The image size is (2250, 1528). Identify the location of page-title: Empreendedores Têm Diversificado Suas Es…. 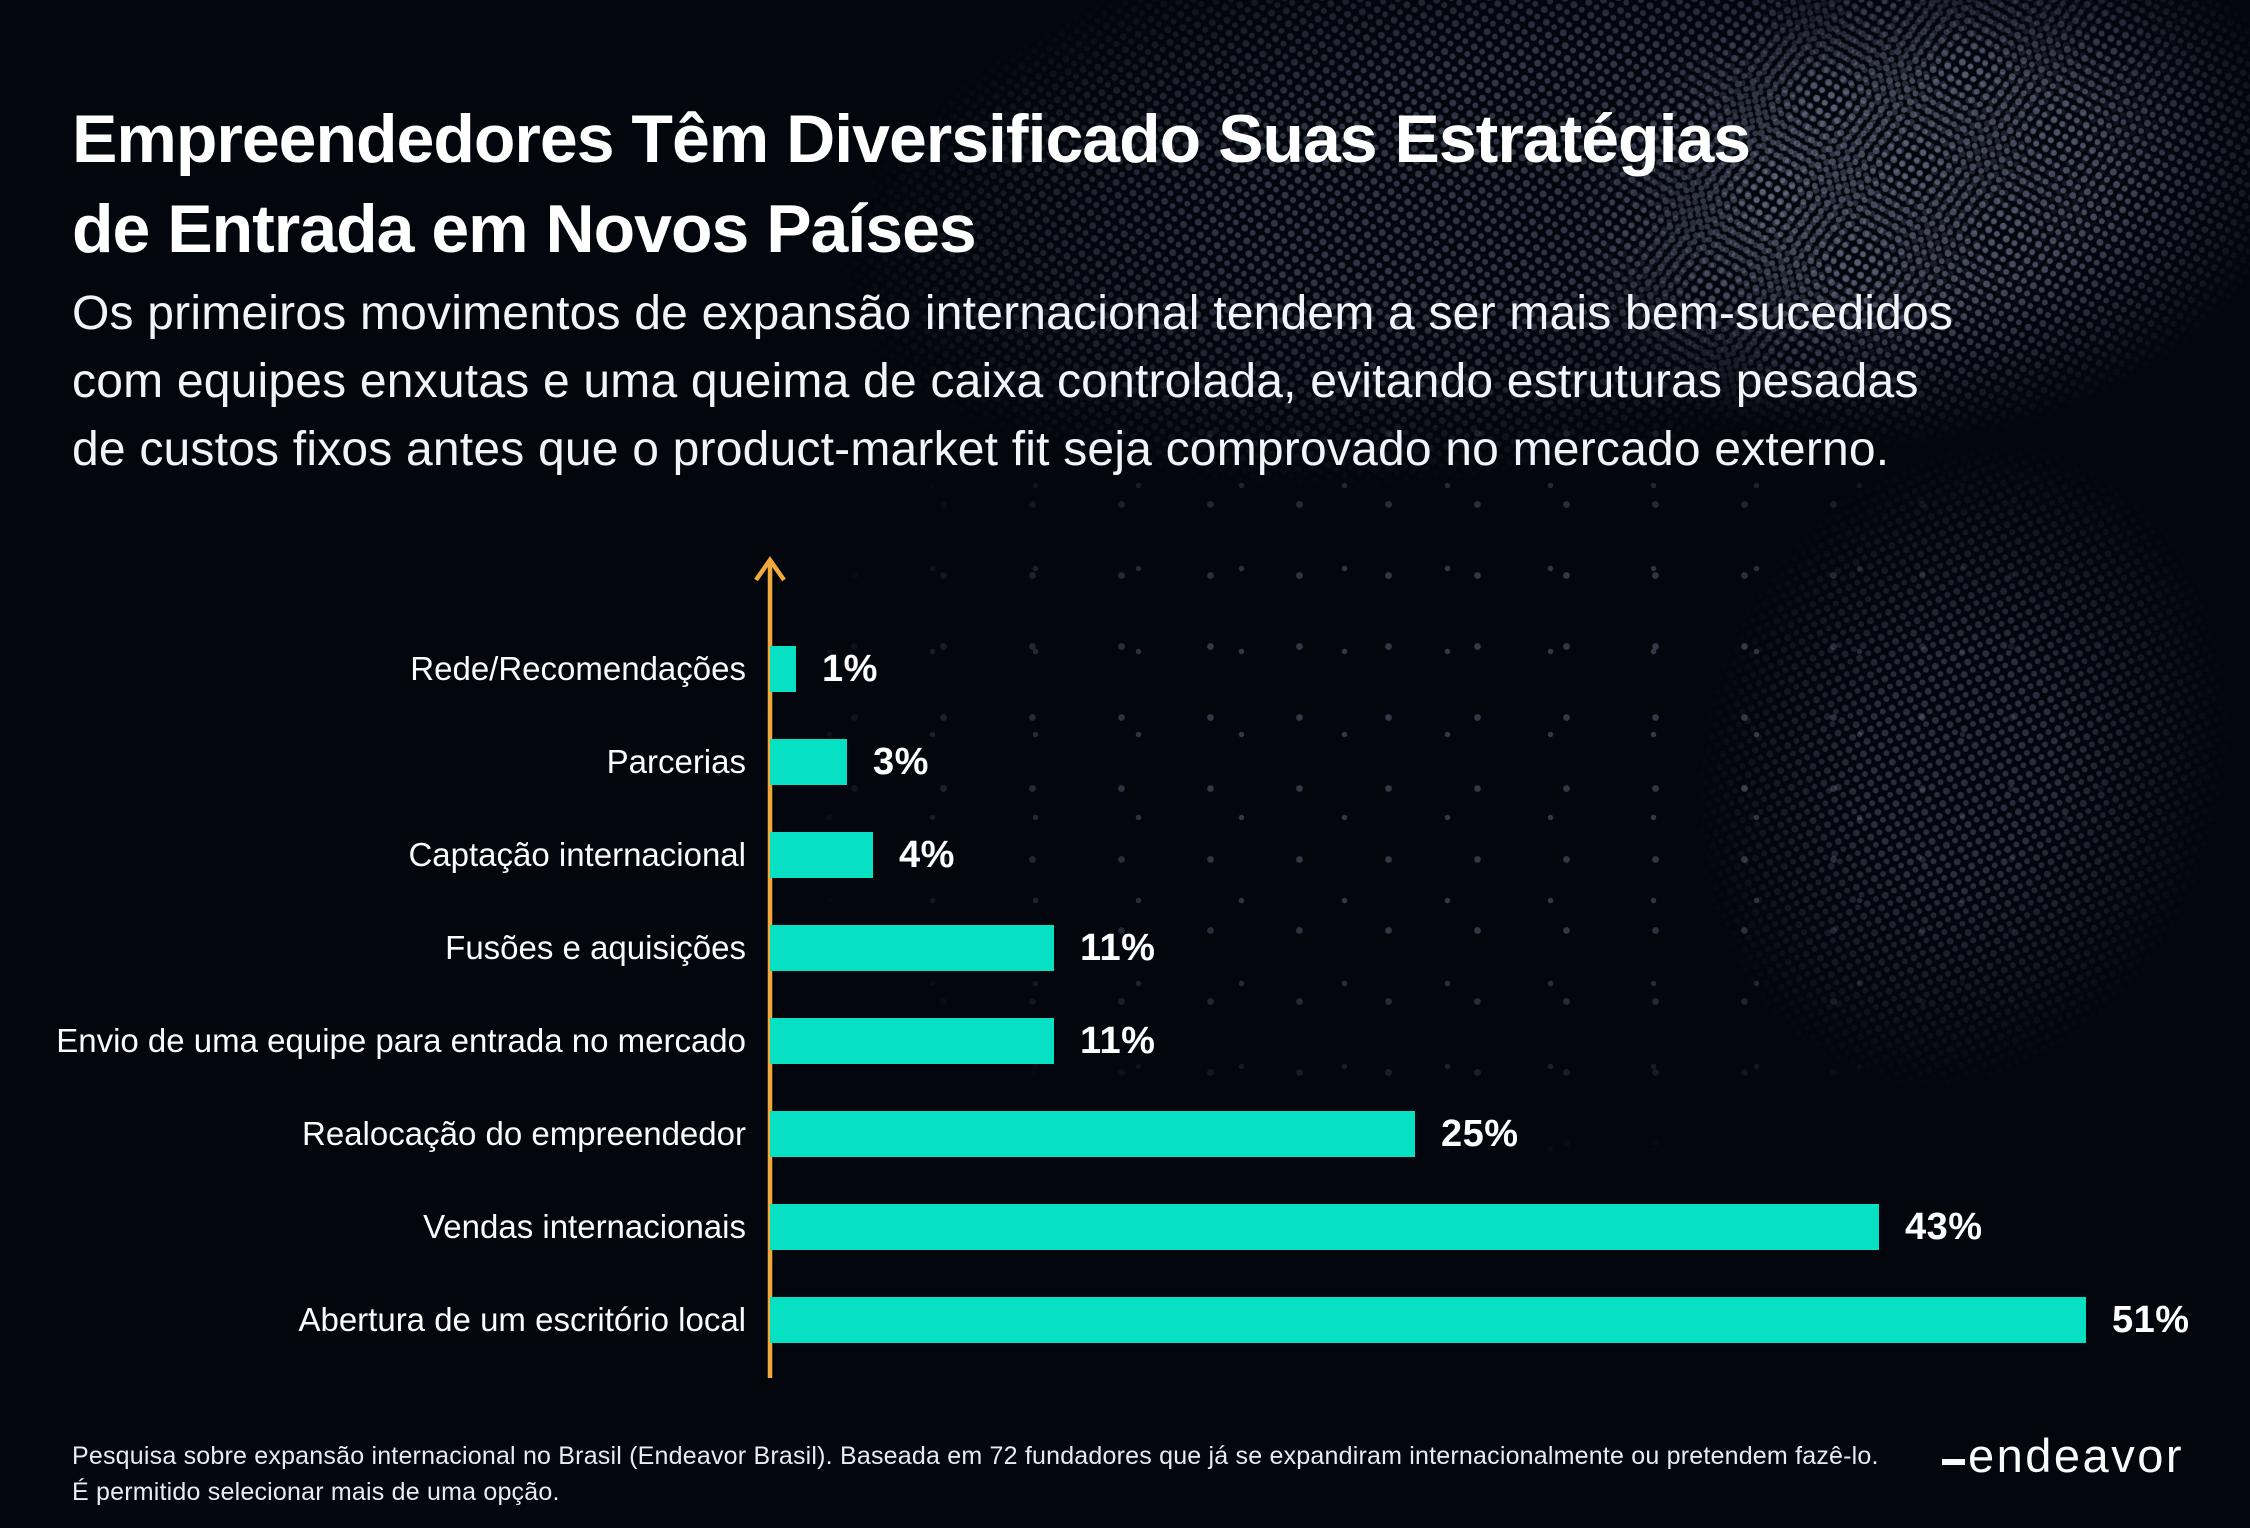
(1122, 184).